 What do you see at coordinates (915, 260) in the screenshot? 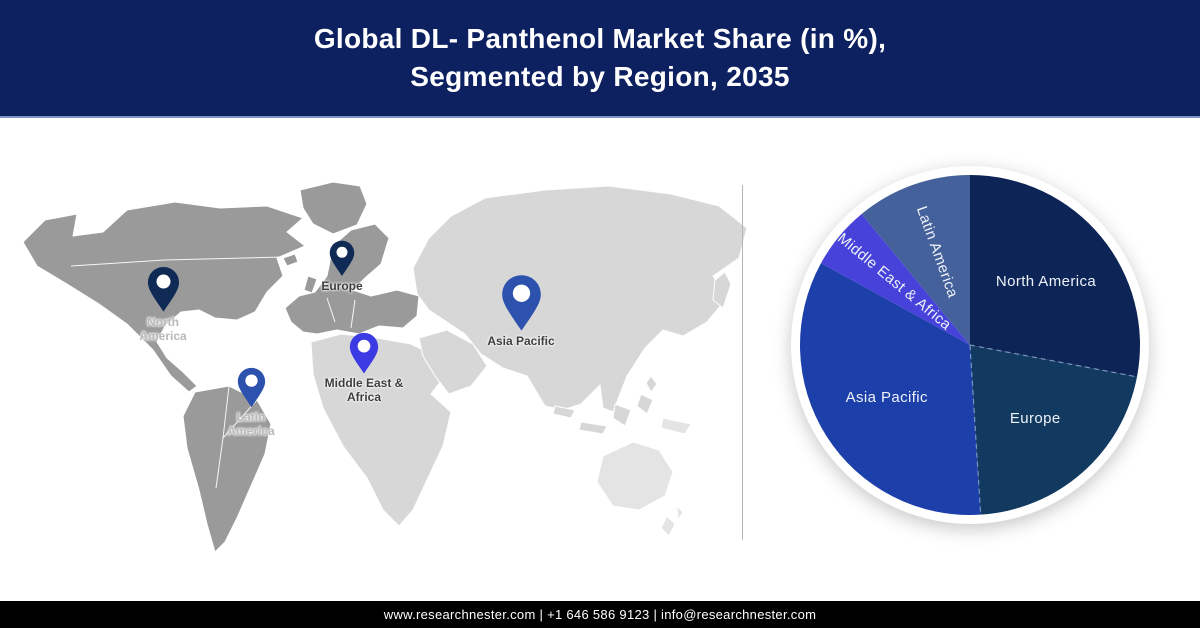
I see `pie-slice-latin-america` at bounding box center [915, 260].